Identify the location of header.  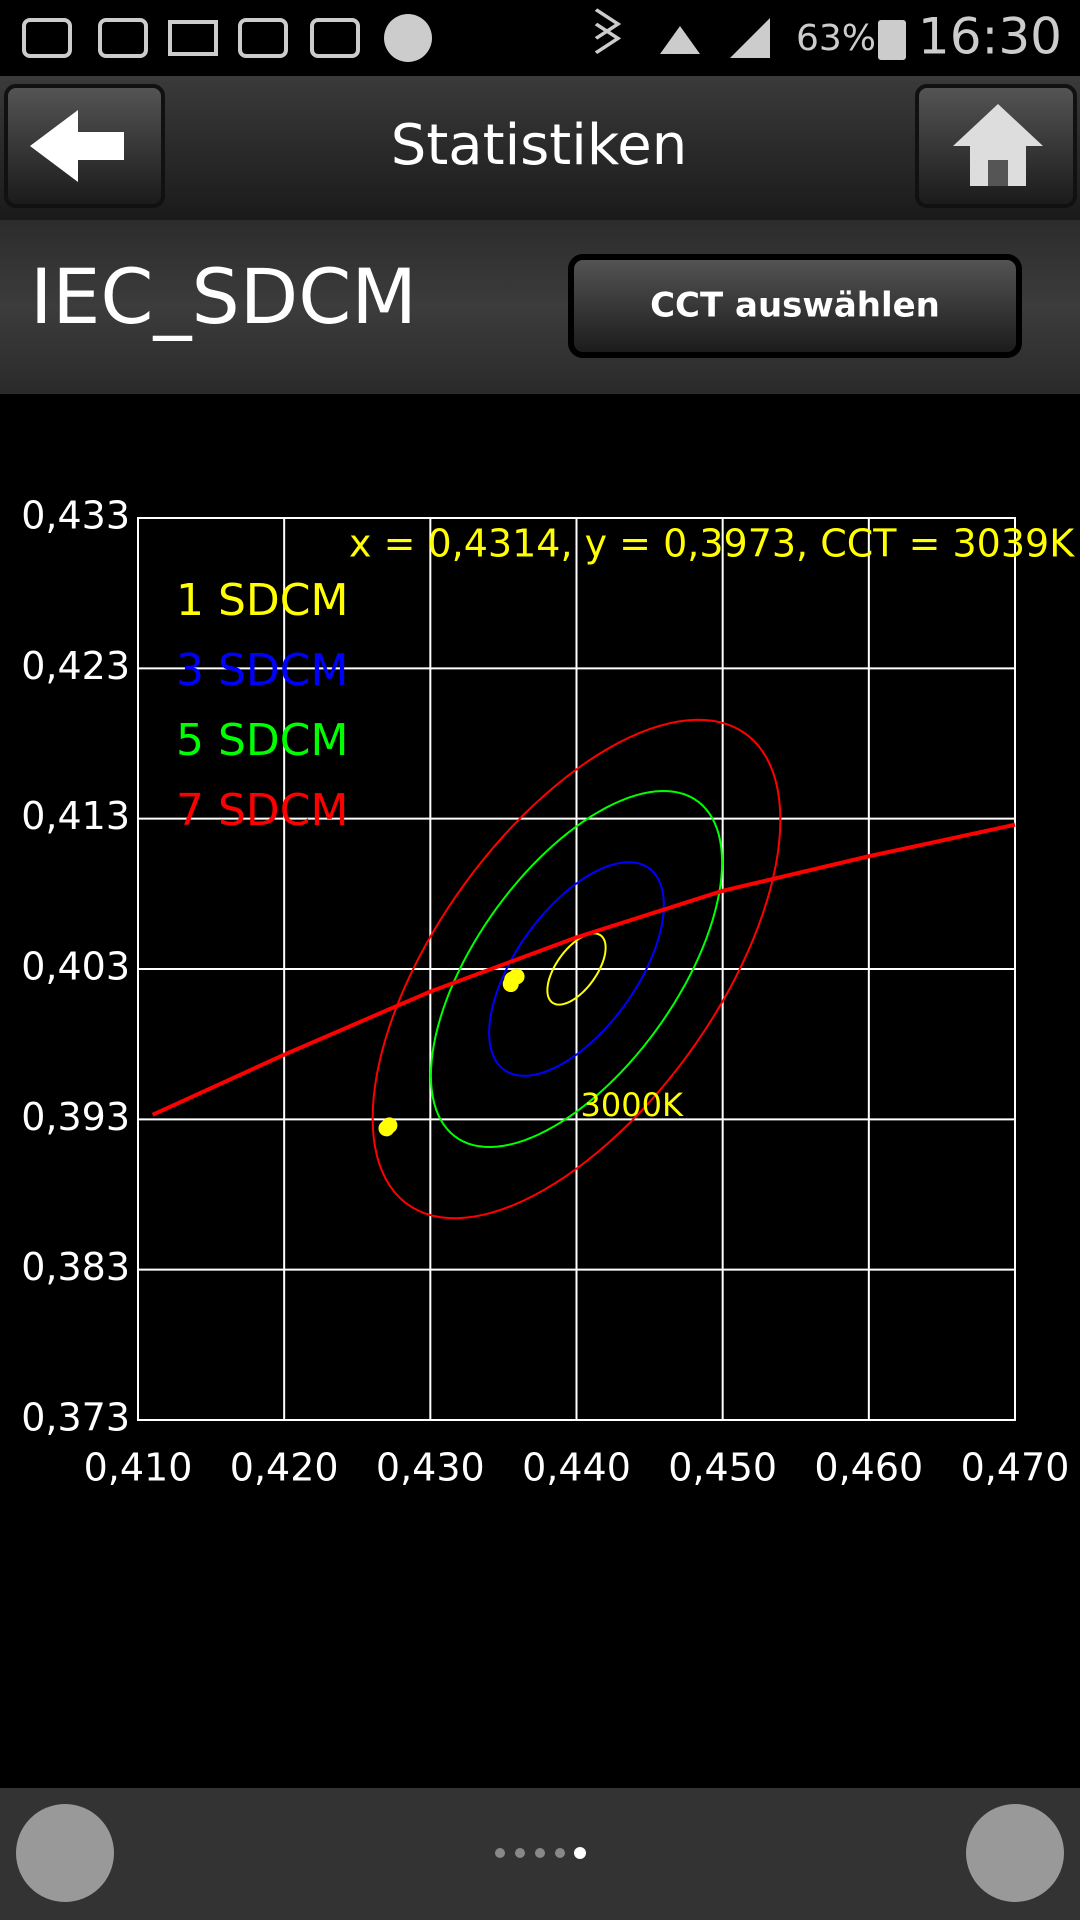
(540, 148).